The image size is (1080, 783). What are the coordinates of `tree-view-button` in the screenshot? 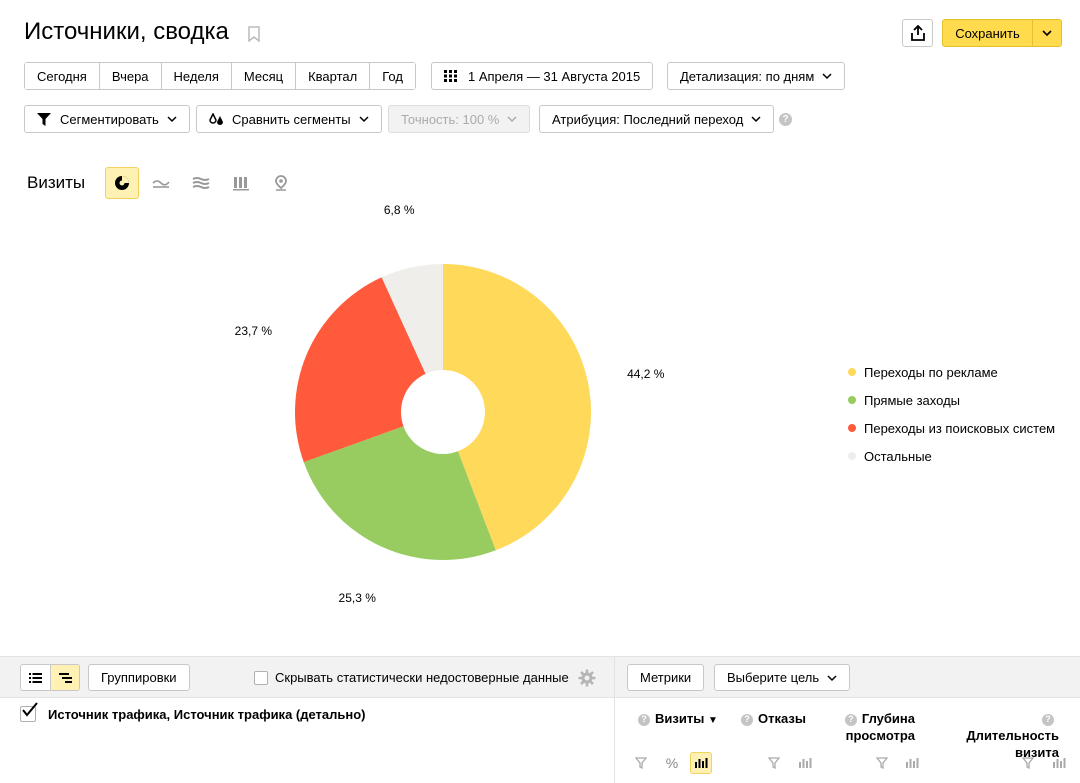 It's located at (64, 677).